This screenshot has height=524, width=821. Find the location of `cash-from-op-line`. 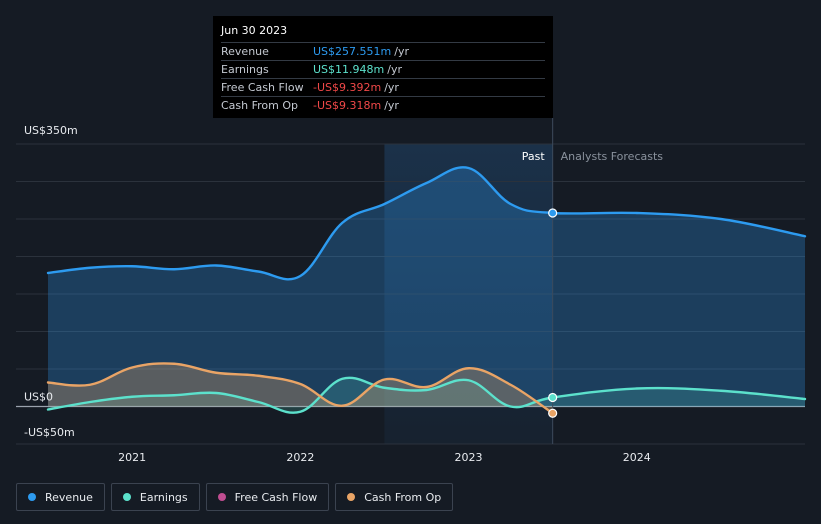

cash-from-op-line is located at coordinates (300, 388).